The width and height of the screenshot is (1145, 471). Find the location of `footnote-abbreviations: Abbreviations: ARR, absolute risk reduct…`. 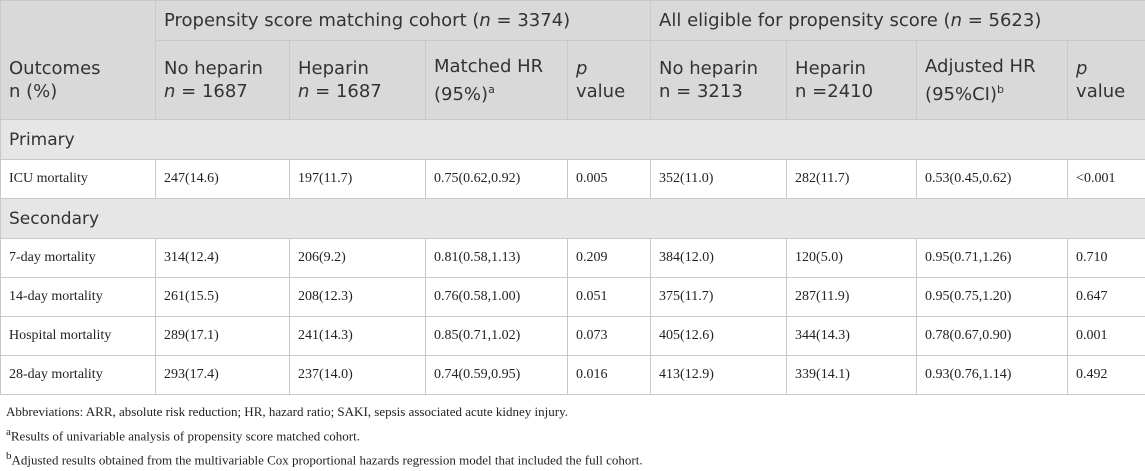

footnote-abbreviations: Abbreviations: ARR, absolute risk reduct… is located at coordinates (575, 411).